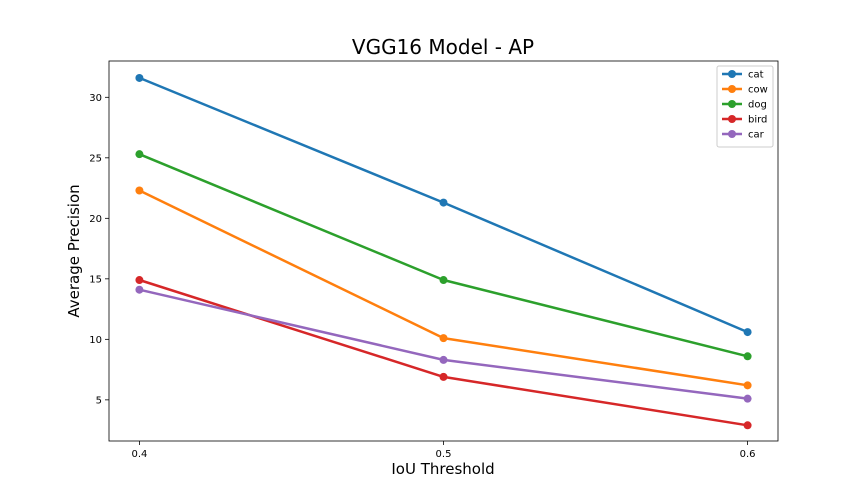 The width and height of the screenshot is (864, 504). I want to click on legend-item-cow: cow, so click(745, 90).